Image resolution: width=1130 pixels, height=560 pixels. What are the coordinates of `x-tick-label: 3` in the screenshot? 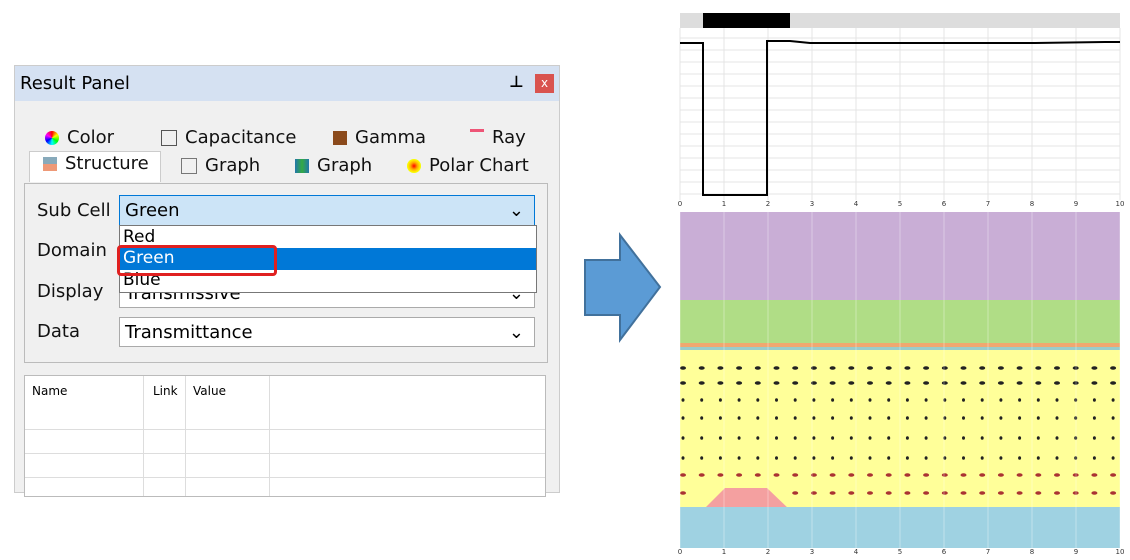 It's located at (812, 204).